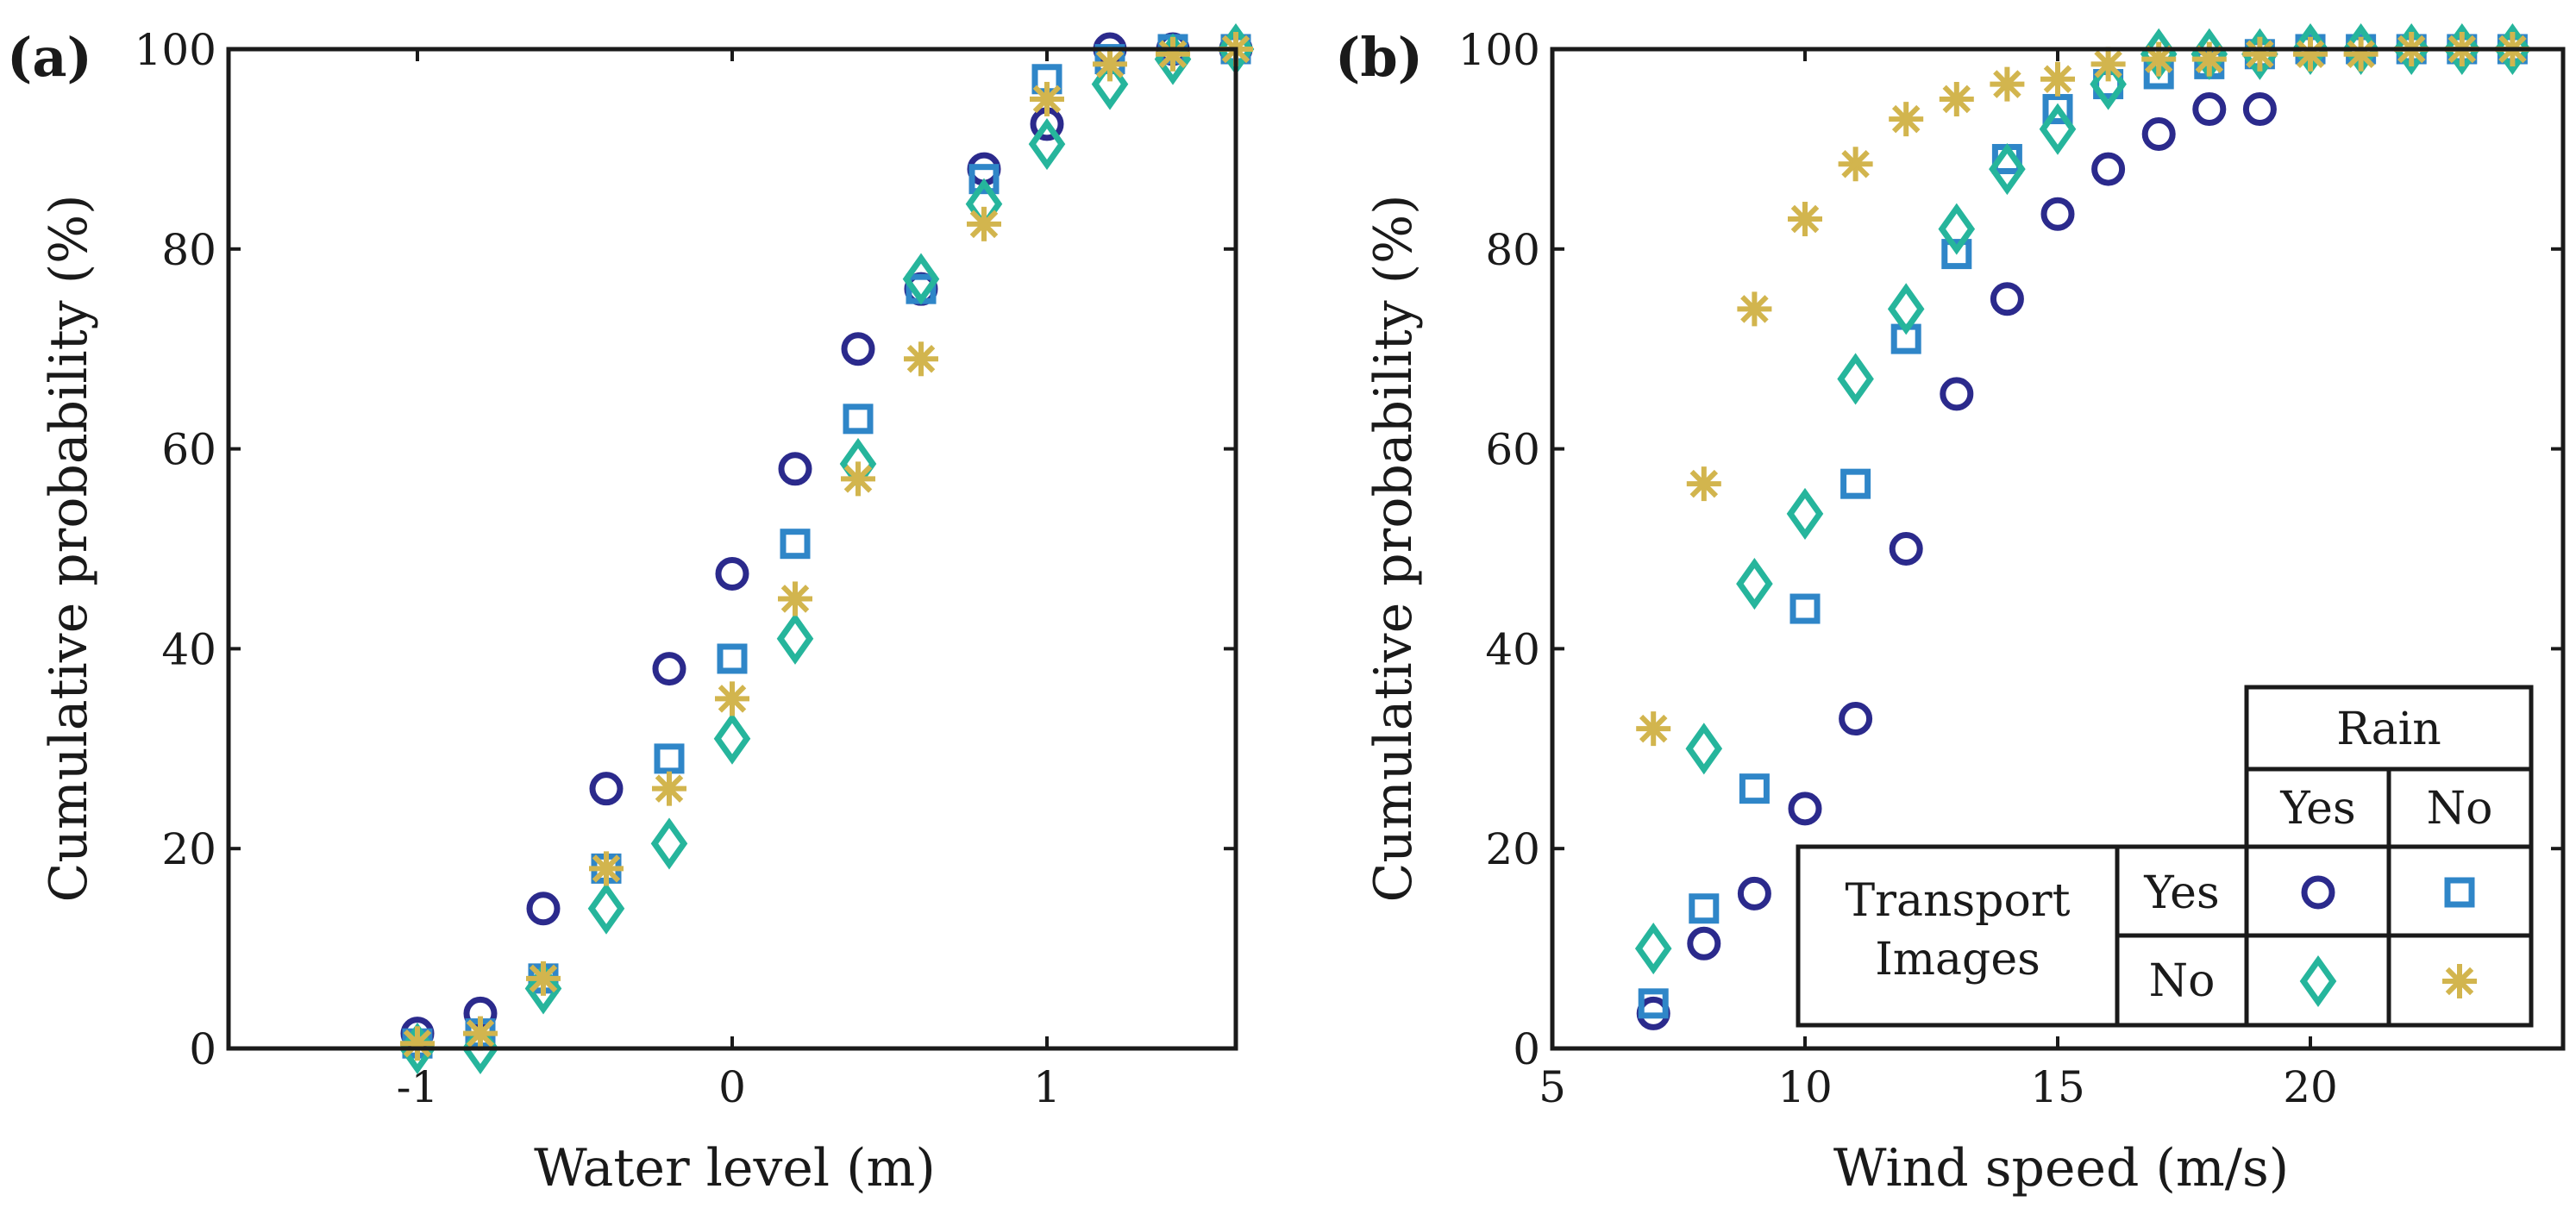 Image resolution: width=2576 pixels, height=1214 pixels. Describe the element at coordinates (202, 1049) in the screenshot. I see `panel-a-ytick-label: 0` at that location.